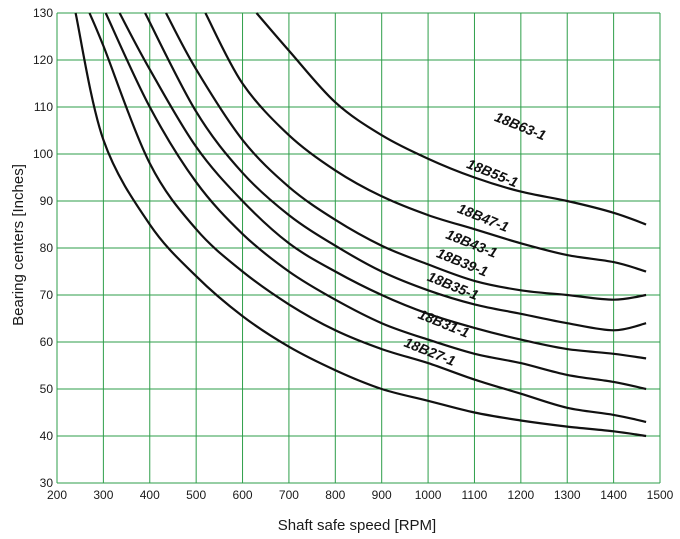  What do you see at coordinates (57, 495) in the screenshot?
I see `x-tick-label: 200` at bounding box center [57, 495].